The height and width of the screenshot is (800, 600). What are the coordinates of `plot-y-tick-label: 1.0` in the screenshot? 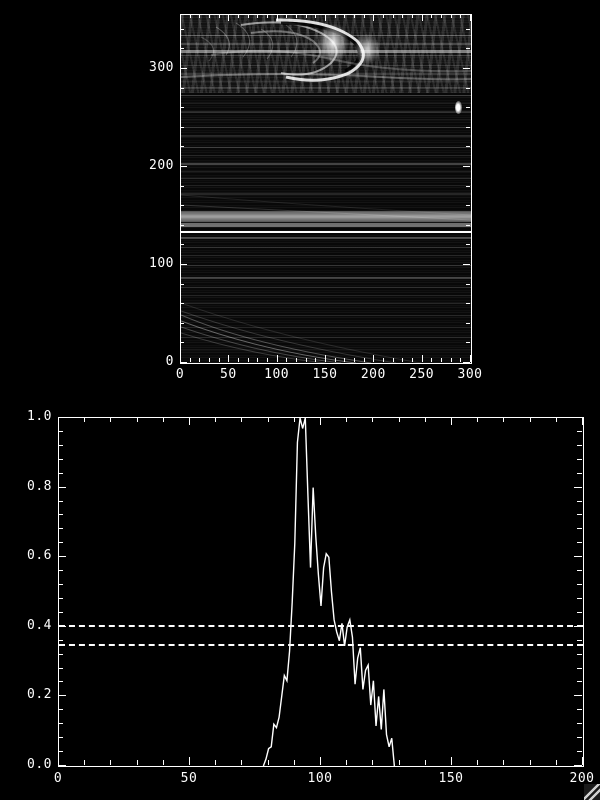 It's located at (39, 416).